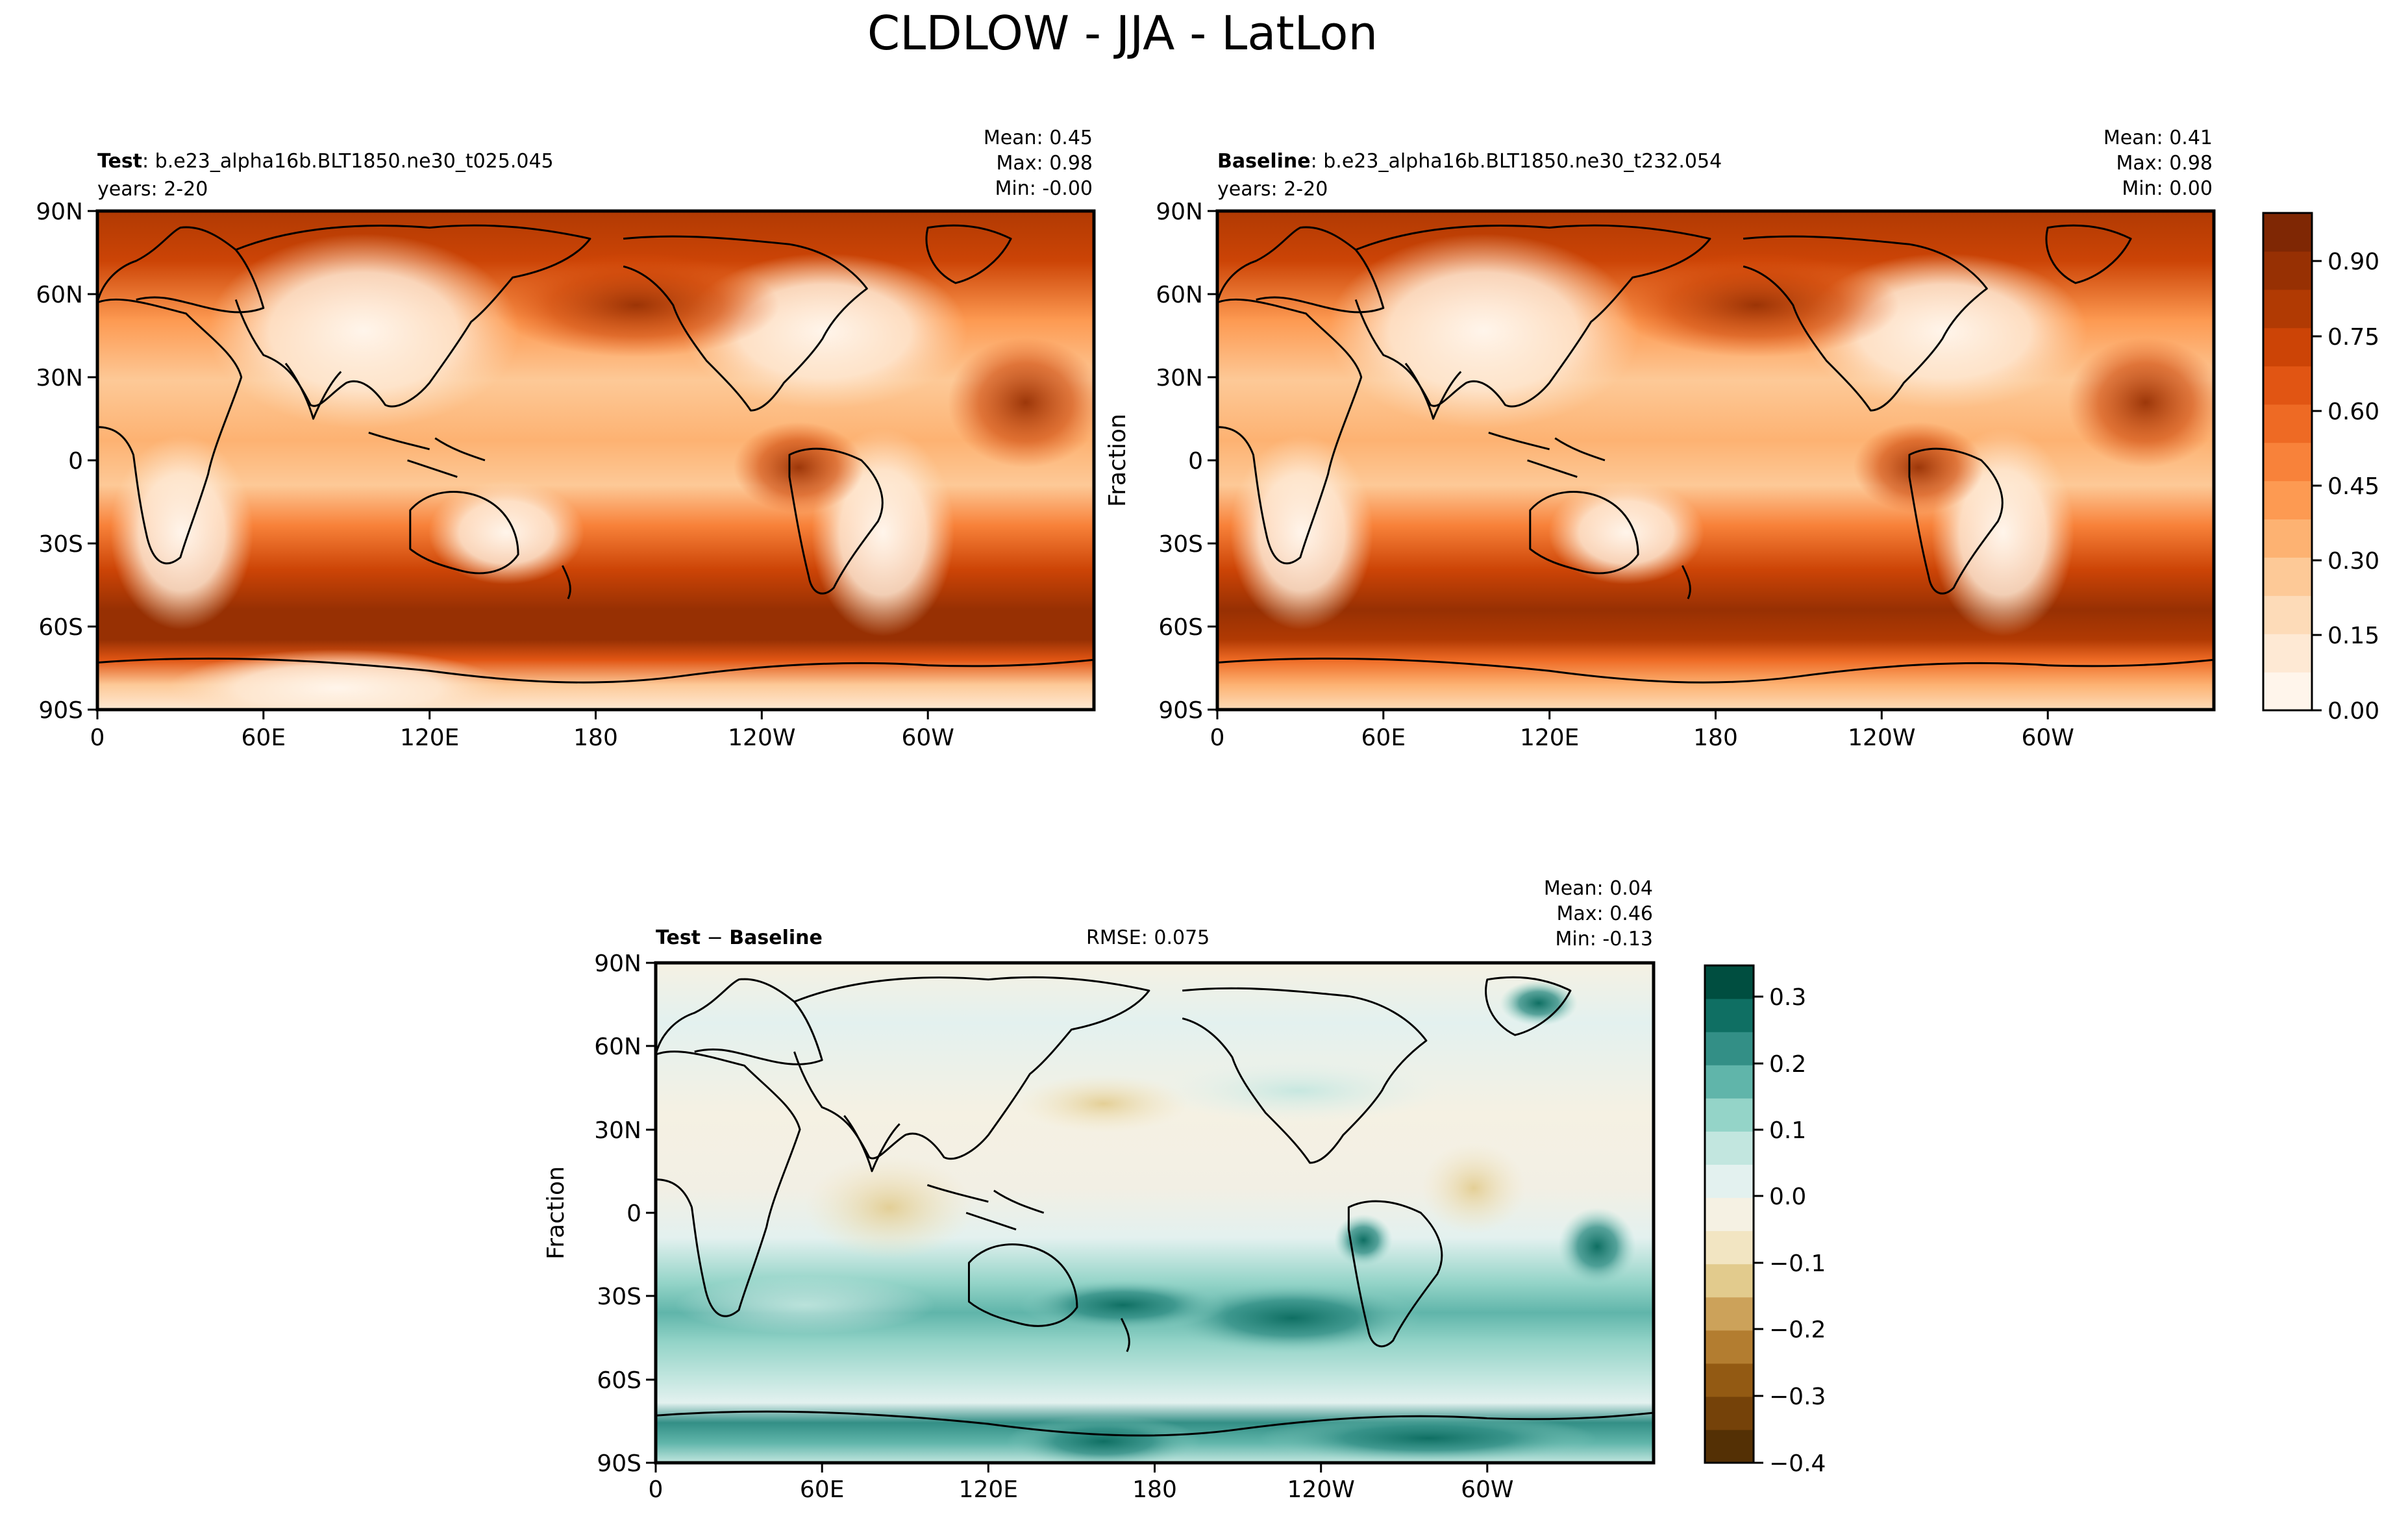  I want to click on test-stat-max: Max: 0.98, so click(1045, 163).